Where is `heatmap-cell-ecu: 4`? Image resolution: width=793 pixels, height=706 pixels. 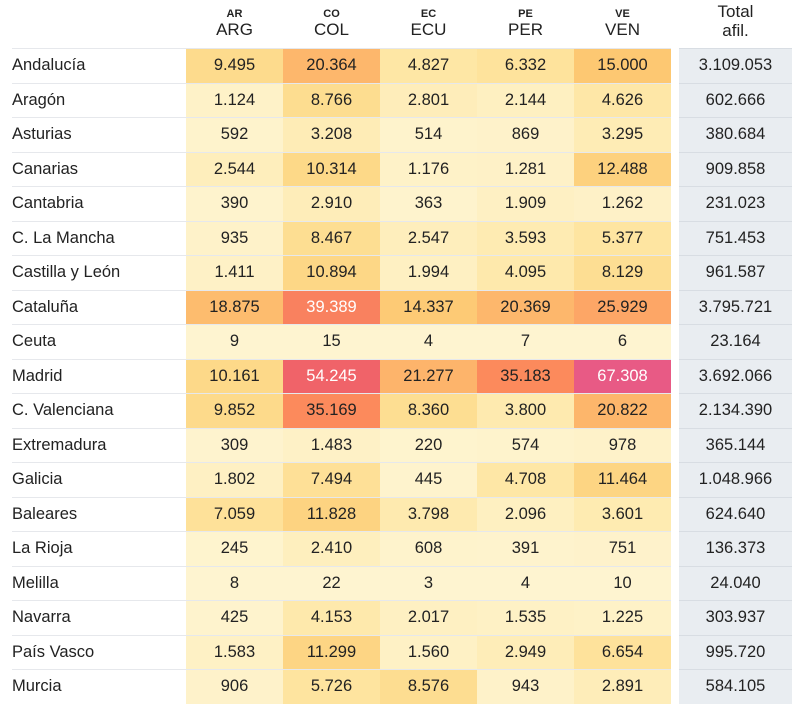
heatmap-cell-ecu: 4 is located at coordinates (428, 341).